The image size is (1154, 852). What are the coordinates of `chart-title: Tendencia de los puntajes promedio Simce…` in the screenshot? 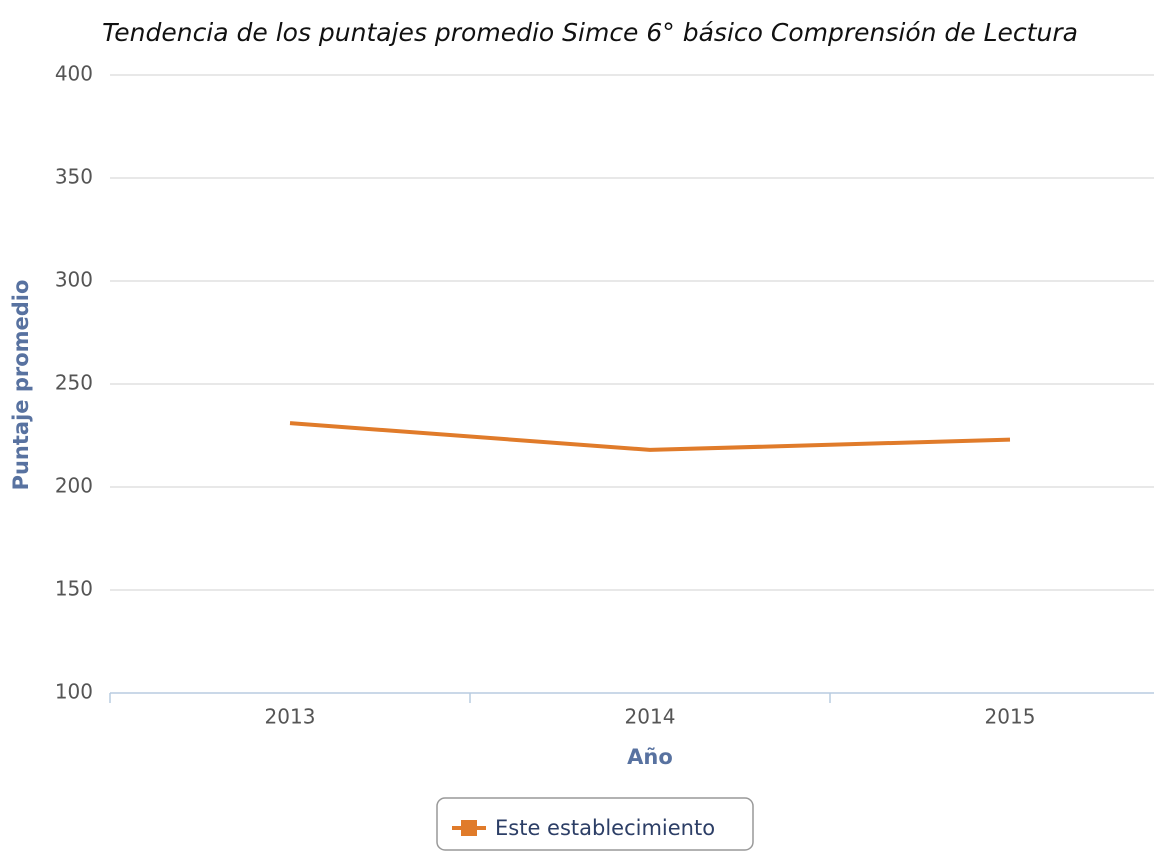 It's located at (590, 32).